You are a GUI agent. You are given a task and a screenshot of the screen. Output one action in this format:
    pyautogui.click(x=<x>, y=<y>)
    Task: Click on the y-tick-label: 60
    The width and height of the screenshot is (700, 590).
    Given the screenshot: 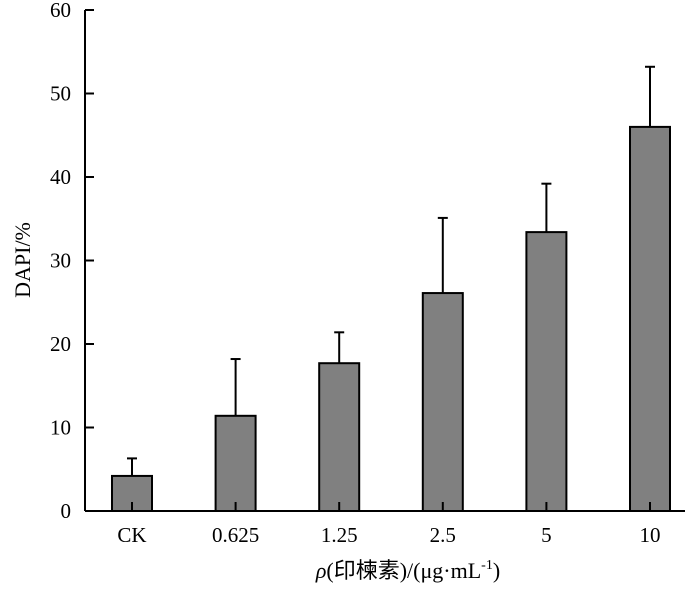 What is the action you would take?
    pyautogui.click(x=60, y=11)
    